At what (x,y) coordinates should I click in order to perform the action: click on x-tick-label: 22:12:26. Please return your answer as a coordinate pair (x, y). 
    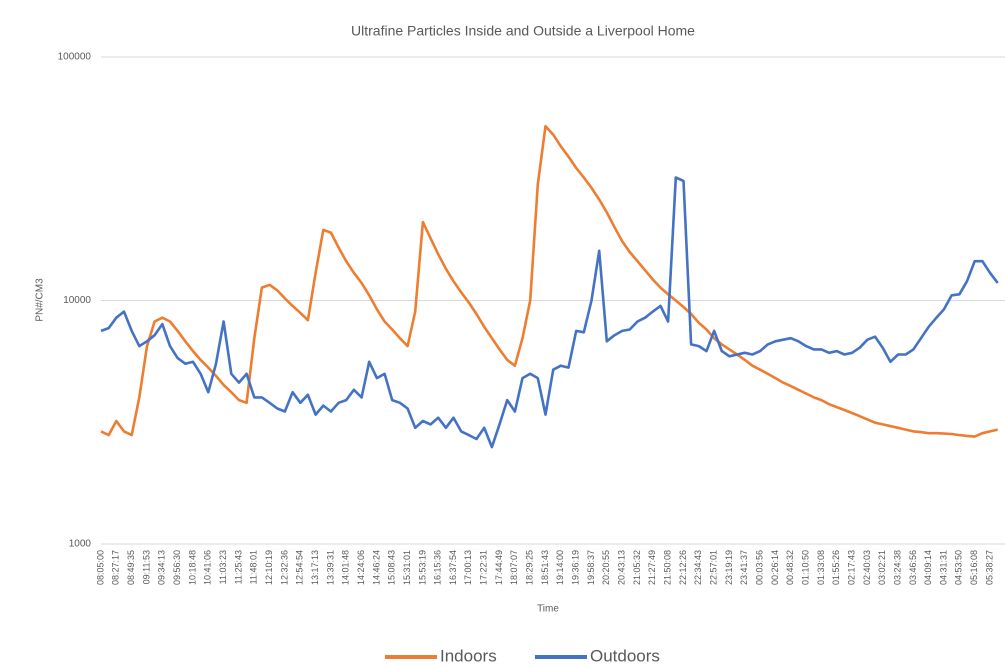
    Looking at the image, I should click on (683, 567).